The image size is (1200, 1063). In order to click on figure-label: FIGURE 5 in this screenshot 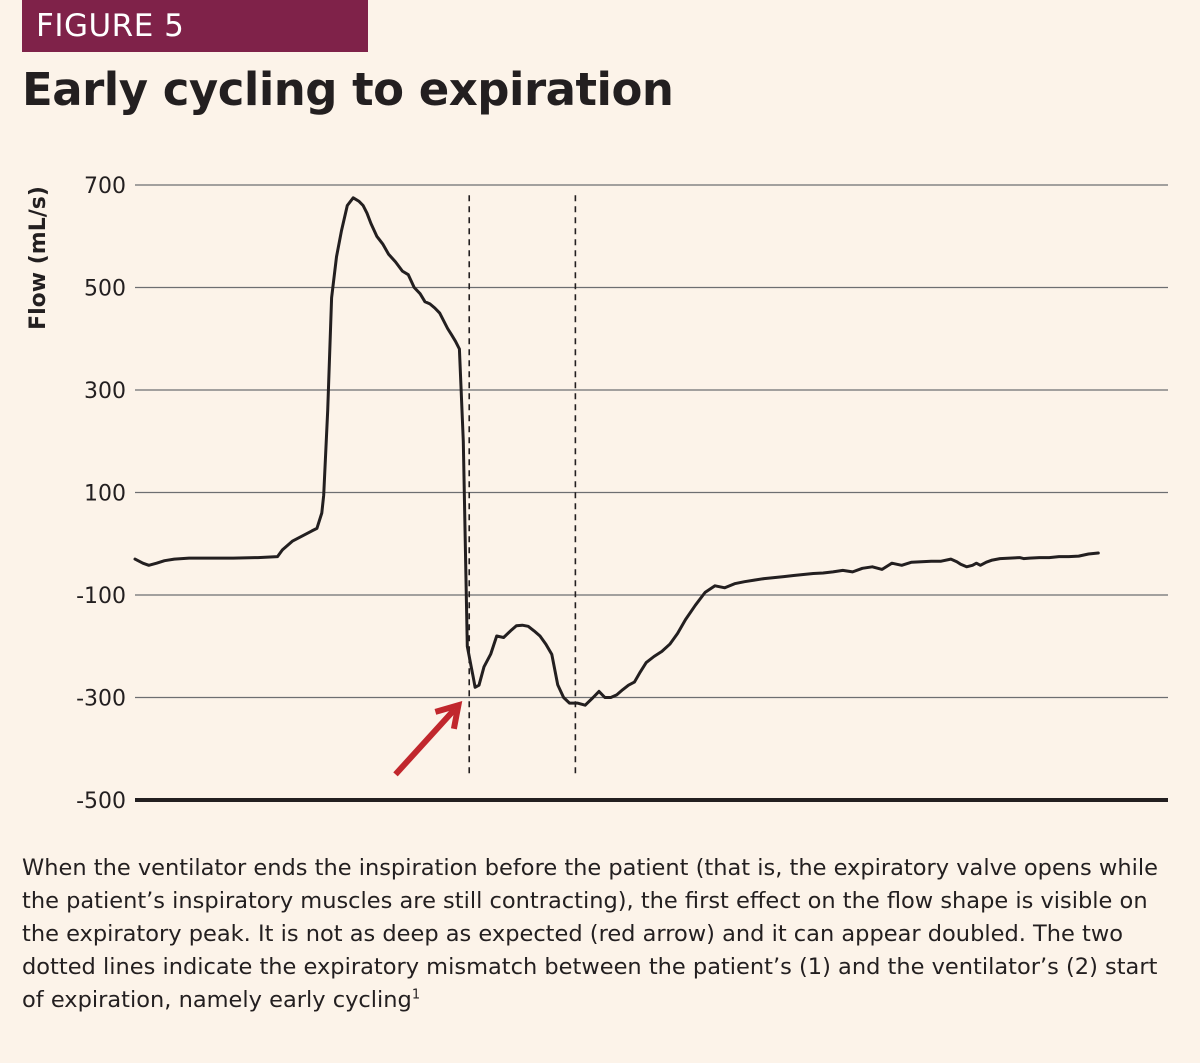, I will do `click(195, 26)`.